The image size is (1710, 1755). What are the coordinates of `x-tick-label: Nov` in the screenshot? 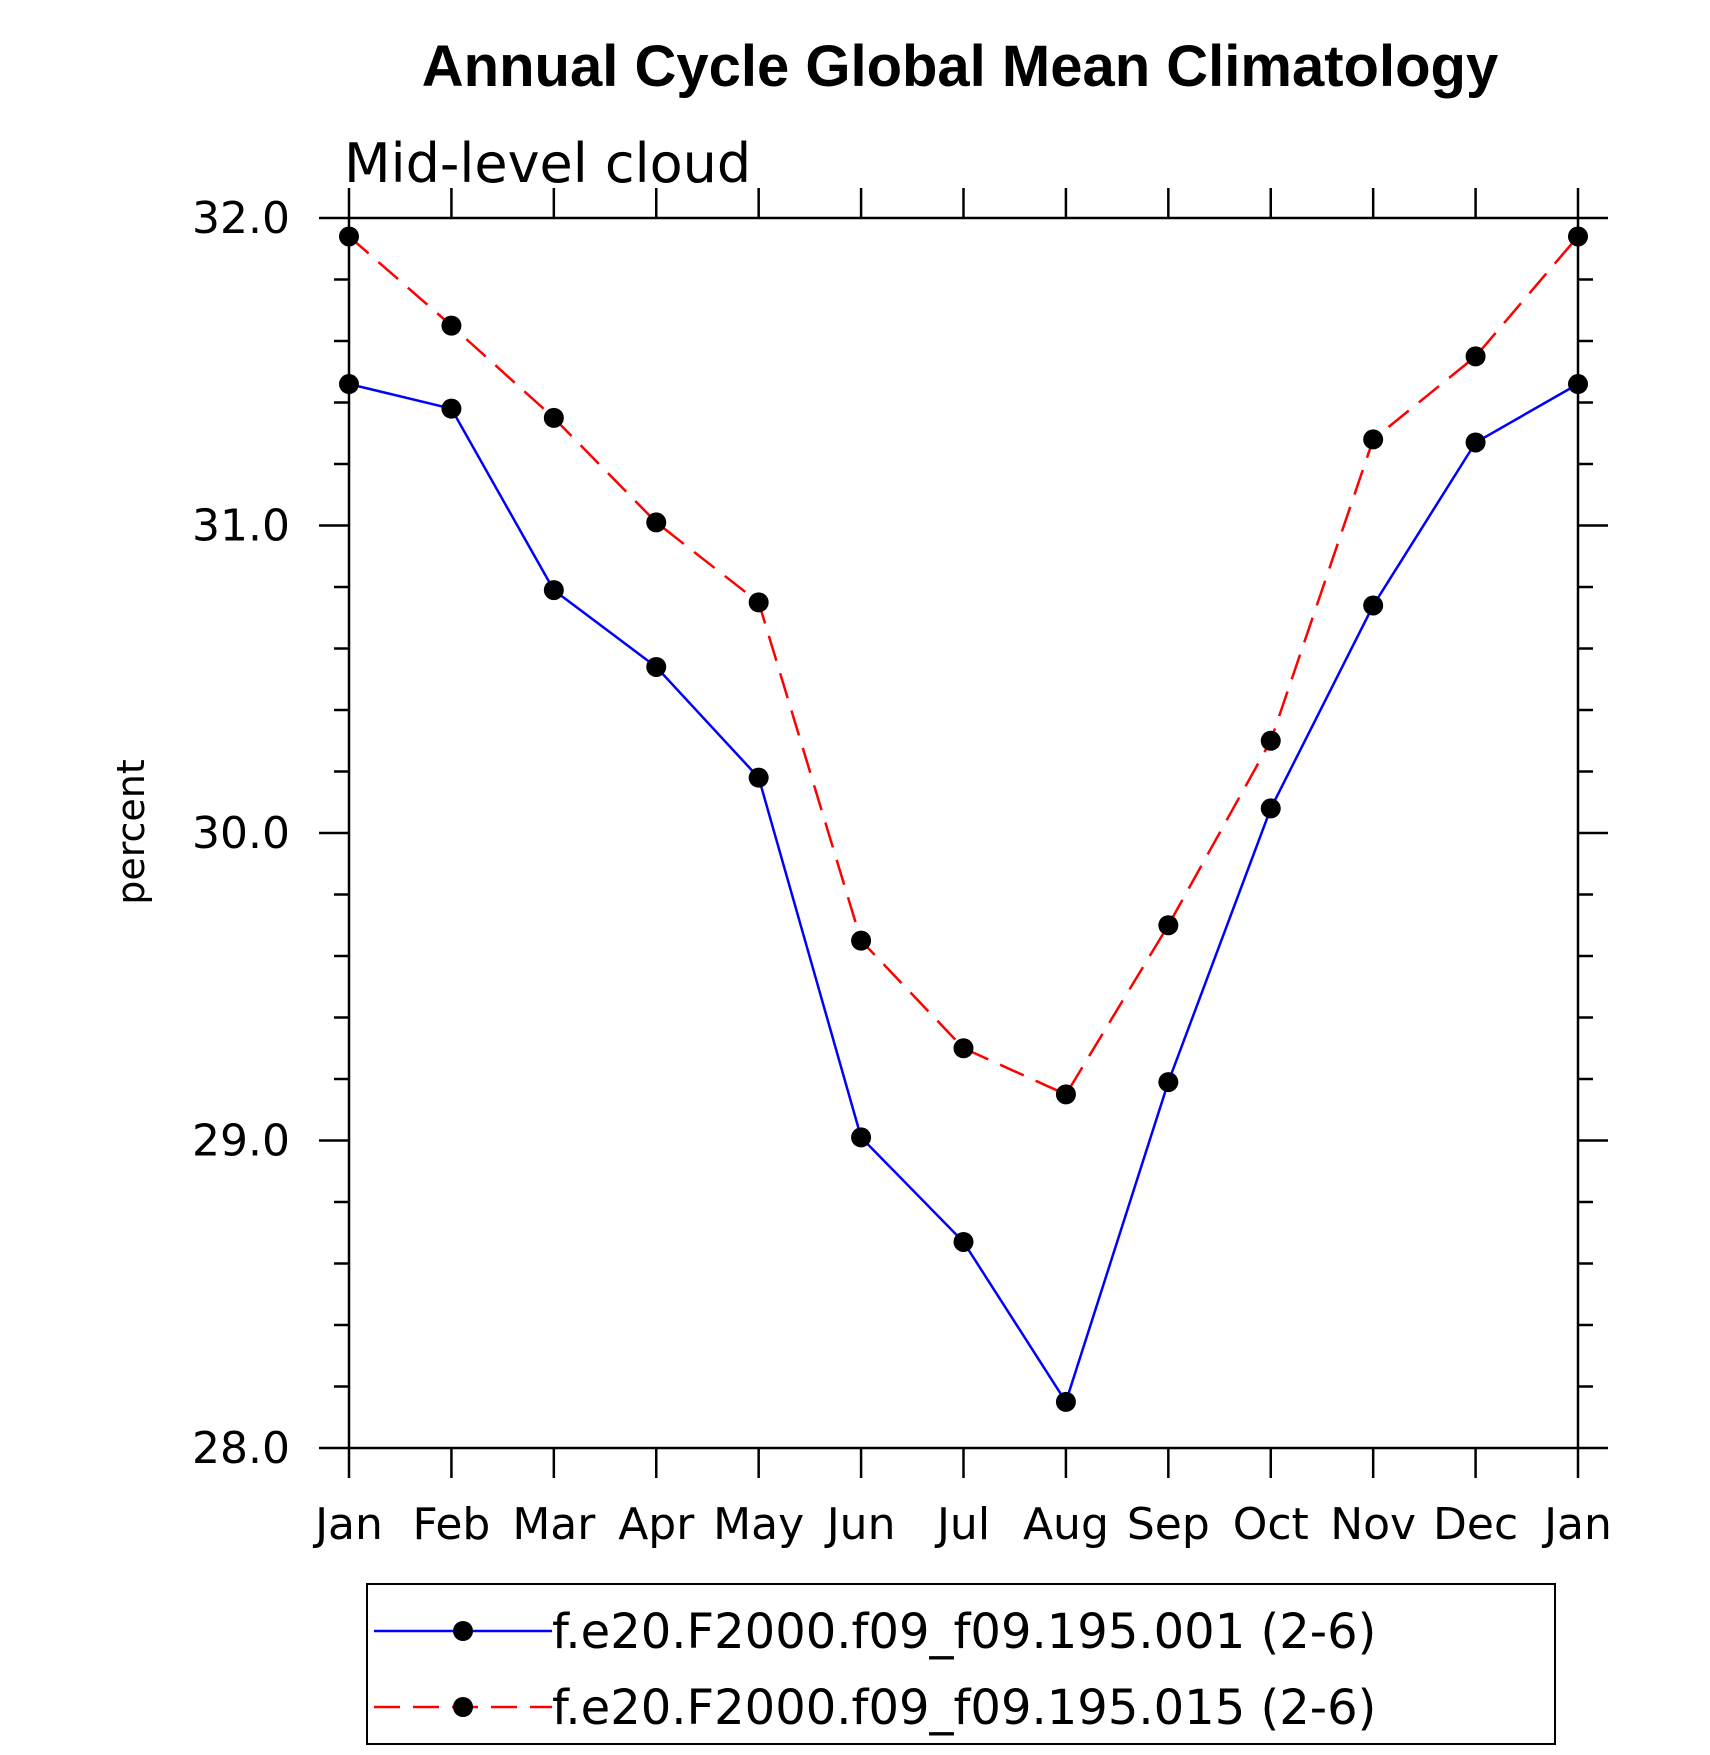 It's located at (1373, 1524).